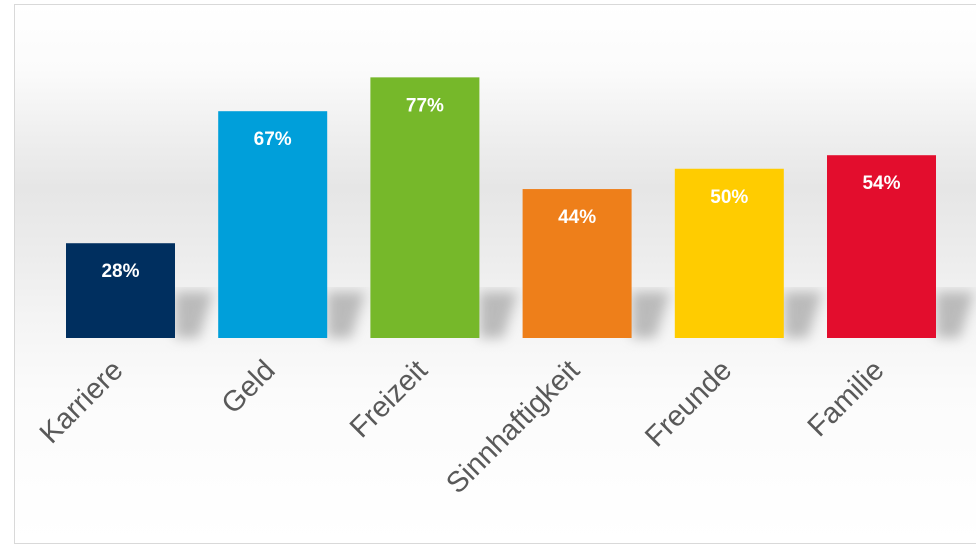  I want to click on bar-sinnhaftigkeit, so click(577, 263).